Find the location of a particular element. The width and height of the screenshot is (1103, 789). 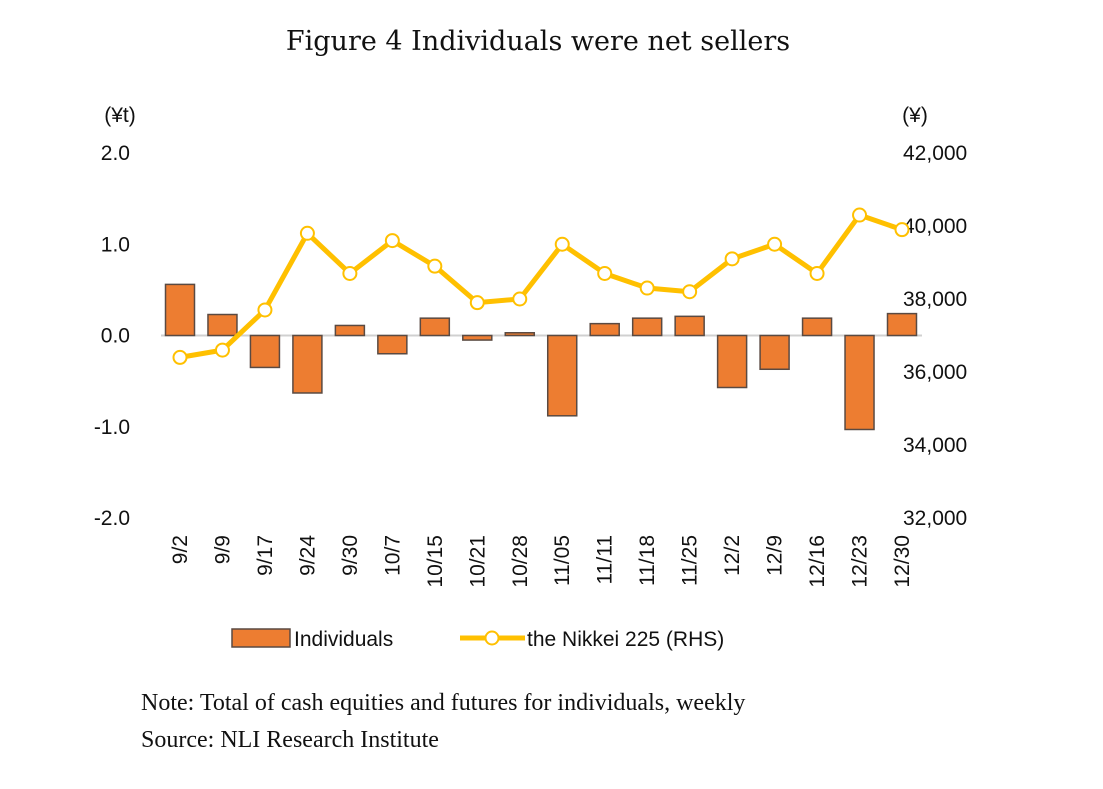

nikkei-point-10/7 is located at coordinates (392, 241).